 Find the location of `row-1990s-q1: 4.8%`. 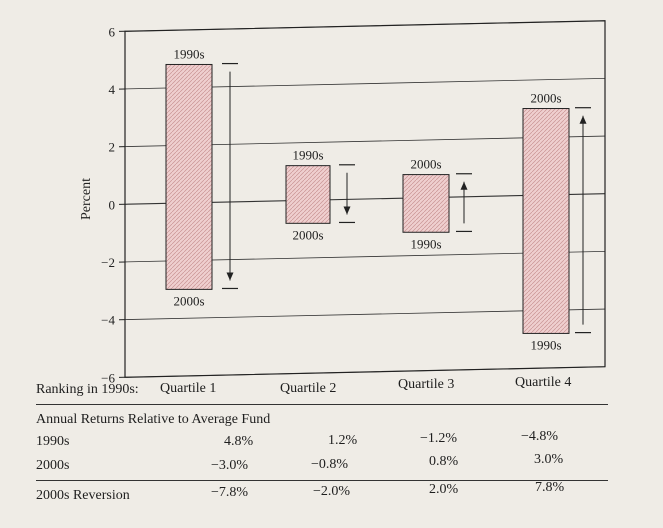

row-1990s-q1: 4.8% is located at coordinates (239, 441).